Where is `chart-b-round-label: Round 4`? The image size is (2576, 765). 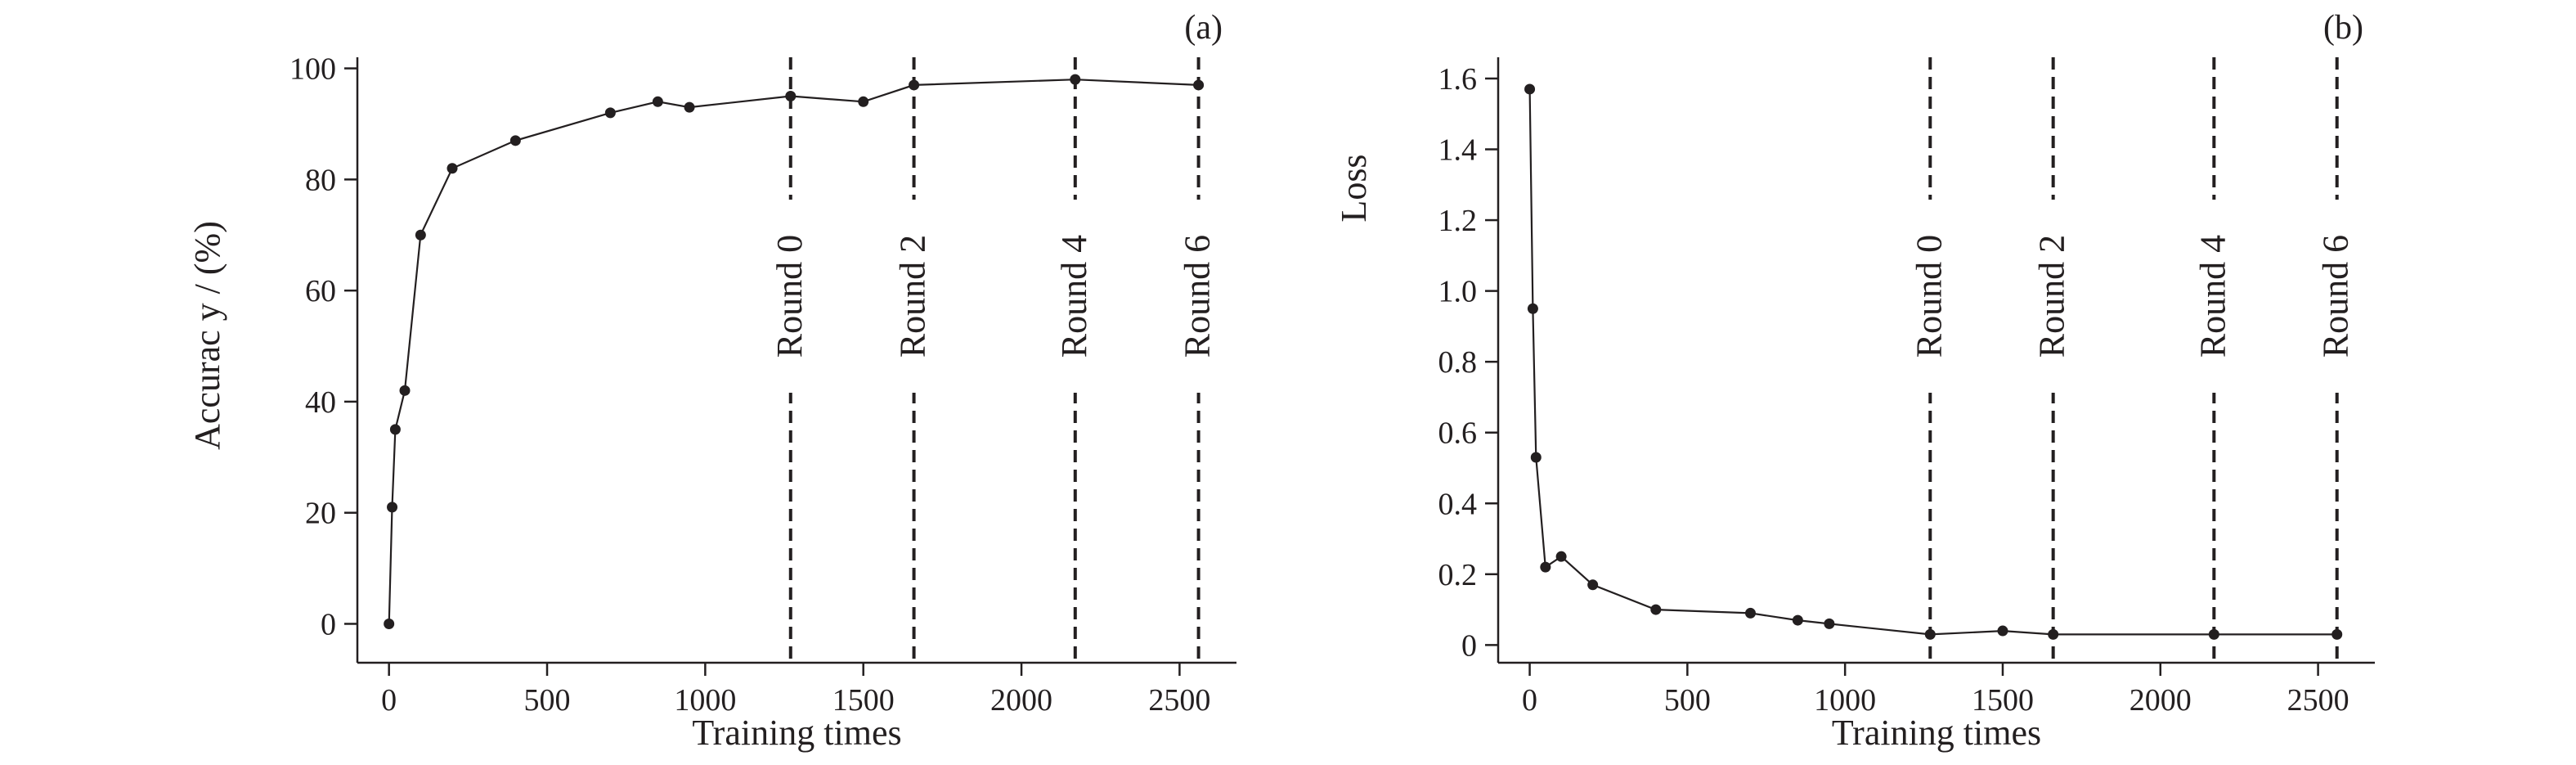 chart-b-round-label: Round 4 is located at coordinates (2213, 297).